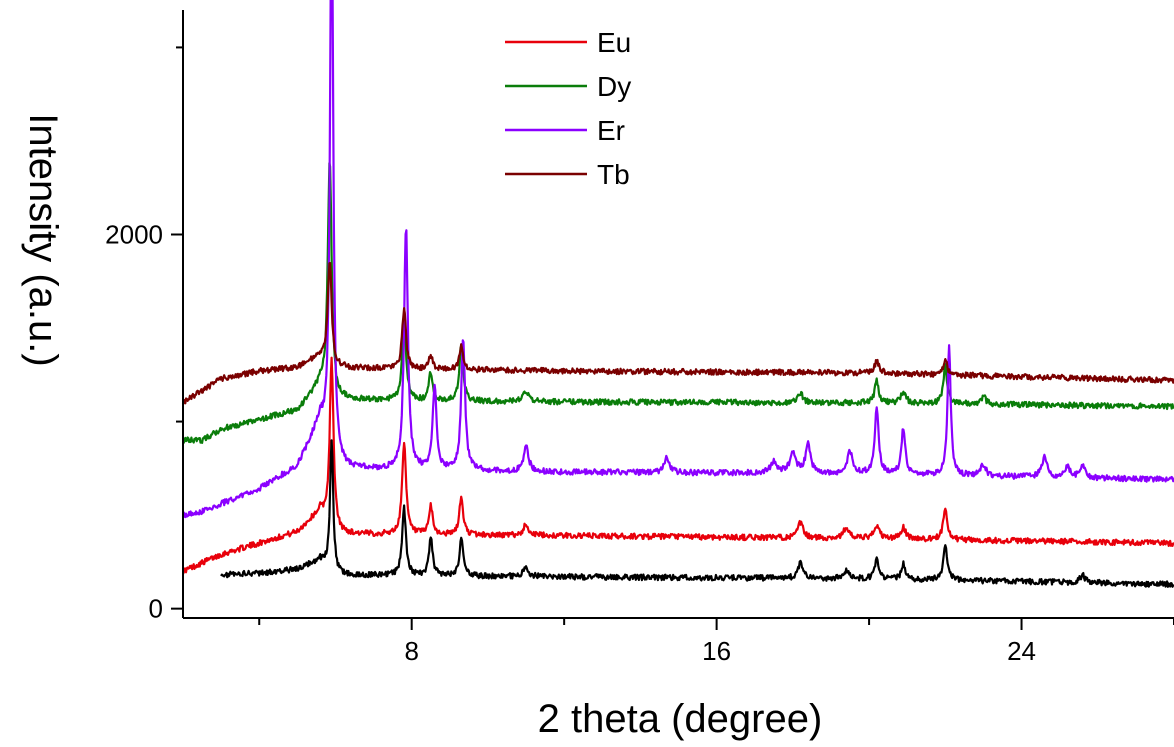 The width and height of the screenshot is (1174, 747). Describe the element at coordinates (568, 108) in the screenshot. I see `legend: Eu Dy Er Tb` at that location.